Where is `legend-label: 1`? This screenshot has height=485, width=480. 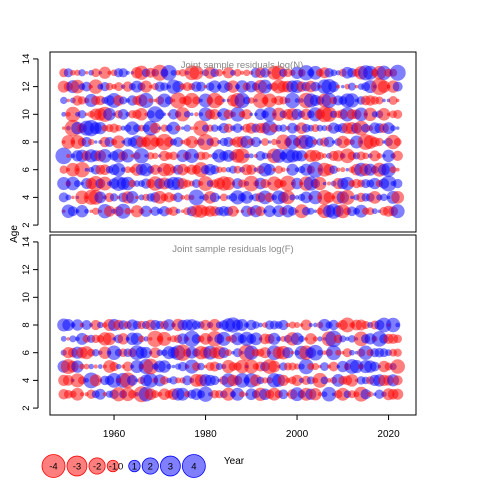
legend-label: 1 is located at coordinates (134, 467).